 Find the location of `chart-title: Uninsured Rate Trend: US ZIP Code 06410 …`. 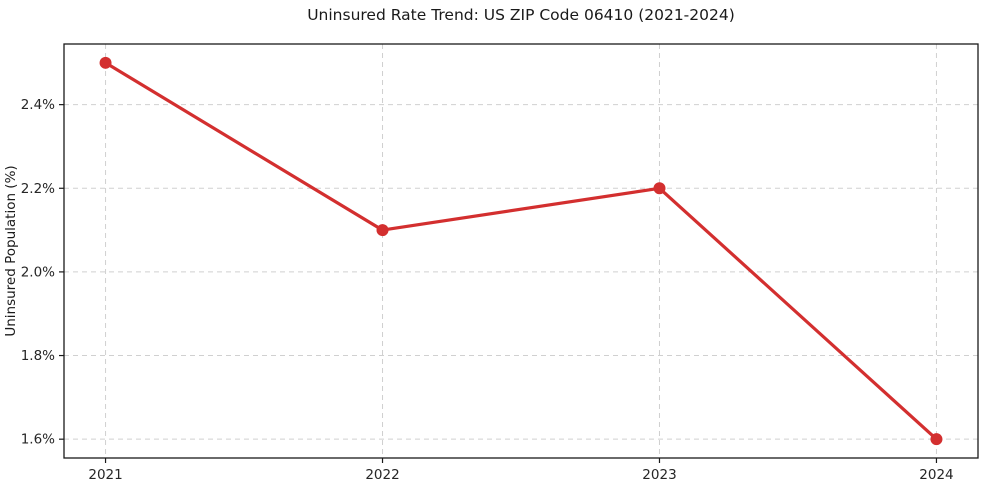

chart-title: Uninsured Rate Trend: US ZIP Code 06410 … is located at coordinates (521, 15).